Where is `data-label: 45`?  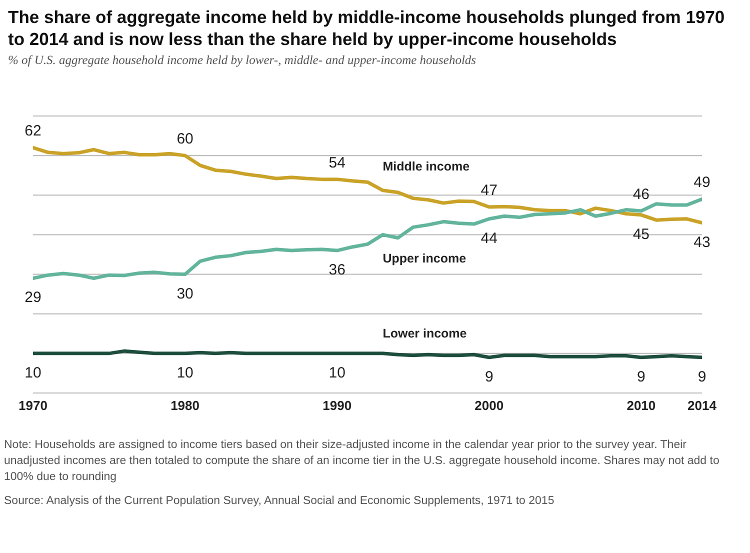 data-label: 45 is located at coordinates (641, 234).